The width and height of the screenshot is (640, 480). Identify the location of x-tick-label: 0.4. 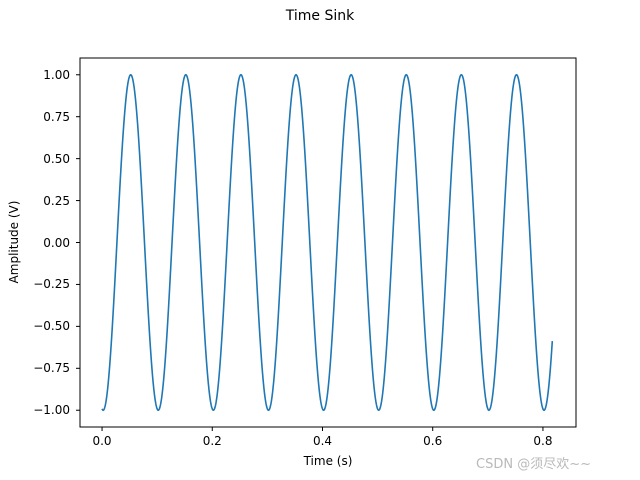
(322, 441).